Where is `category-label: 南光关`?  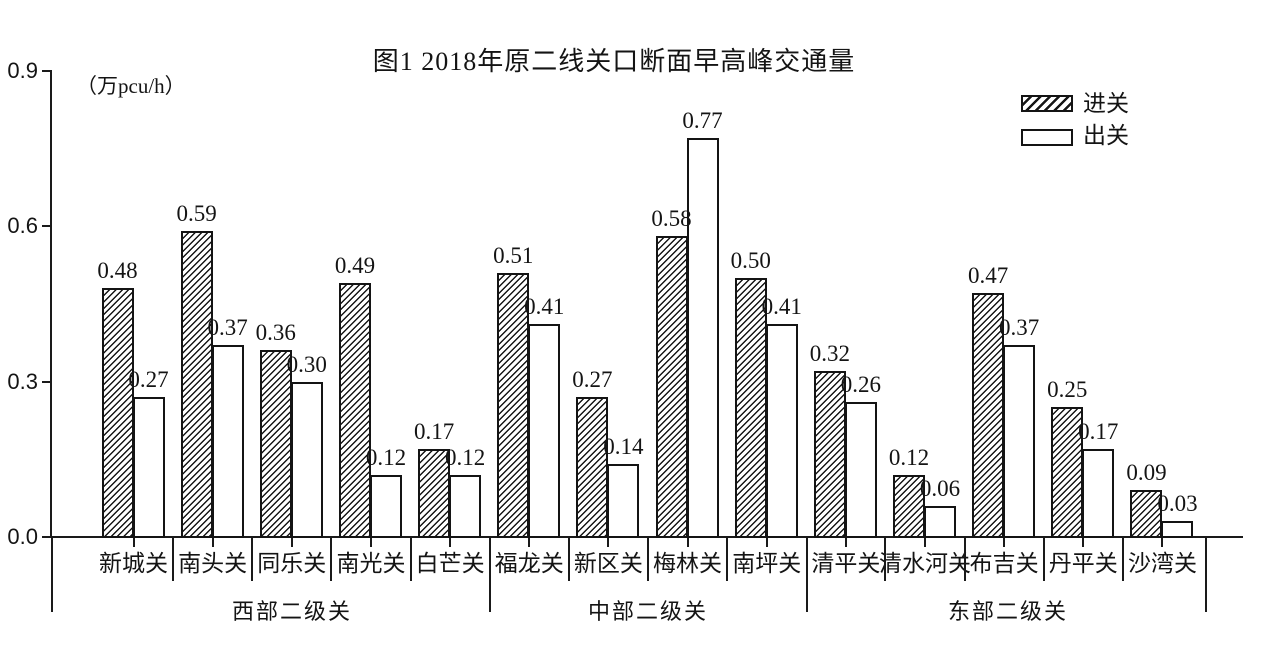 category-label: 南光关 is located at coordinates (371, 563).